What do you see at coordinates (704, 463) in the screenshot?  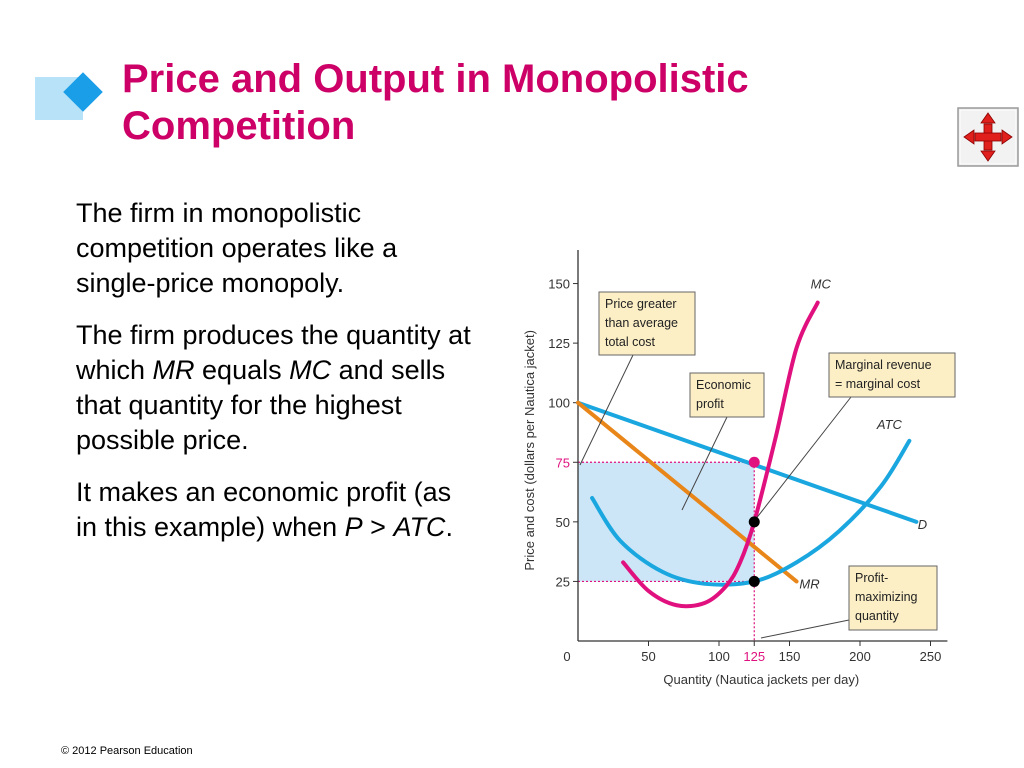 I see `economic-profit-callout-leader` at bounding box center [704, 463].